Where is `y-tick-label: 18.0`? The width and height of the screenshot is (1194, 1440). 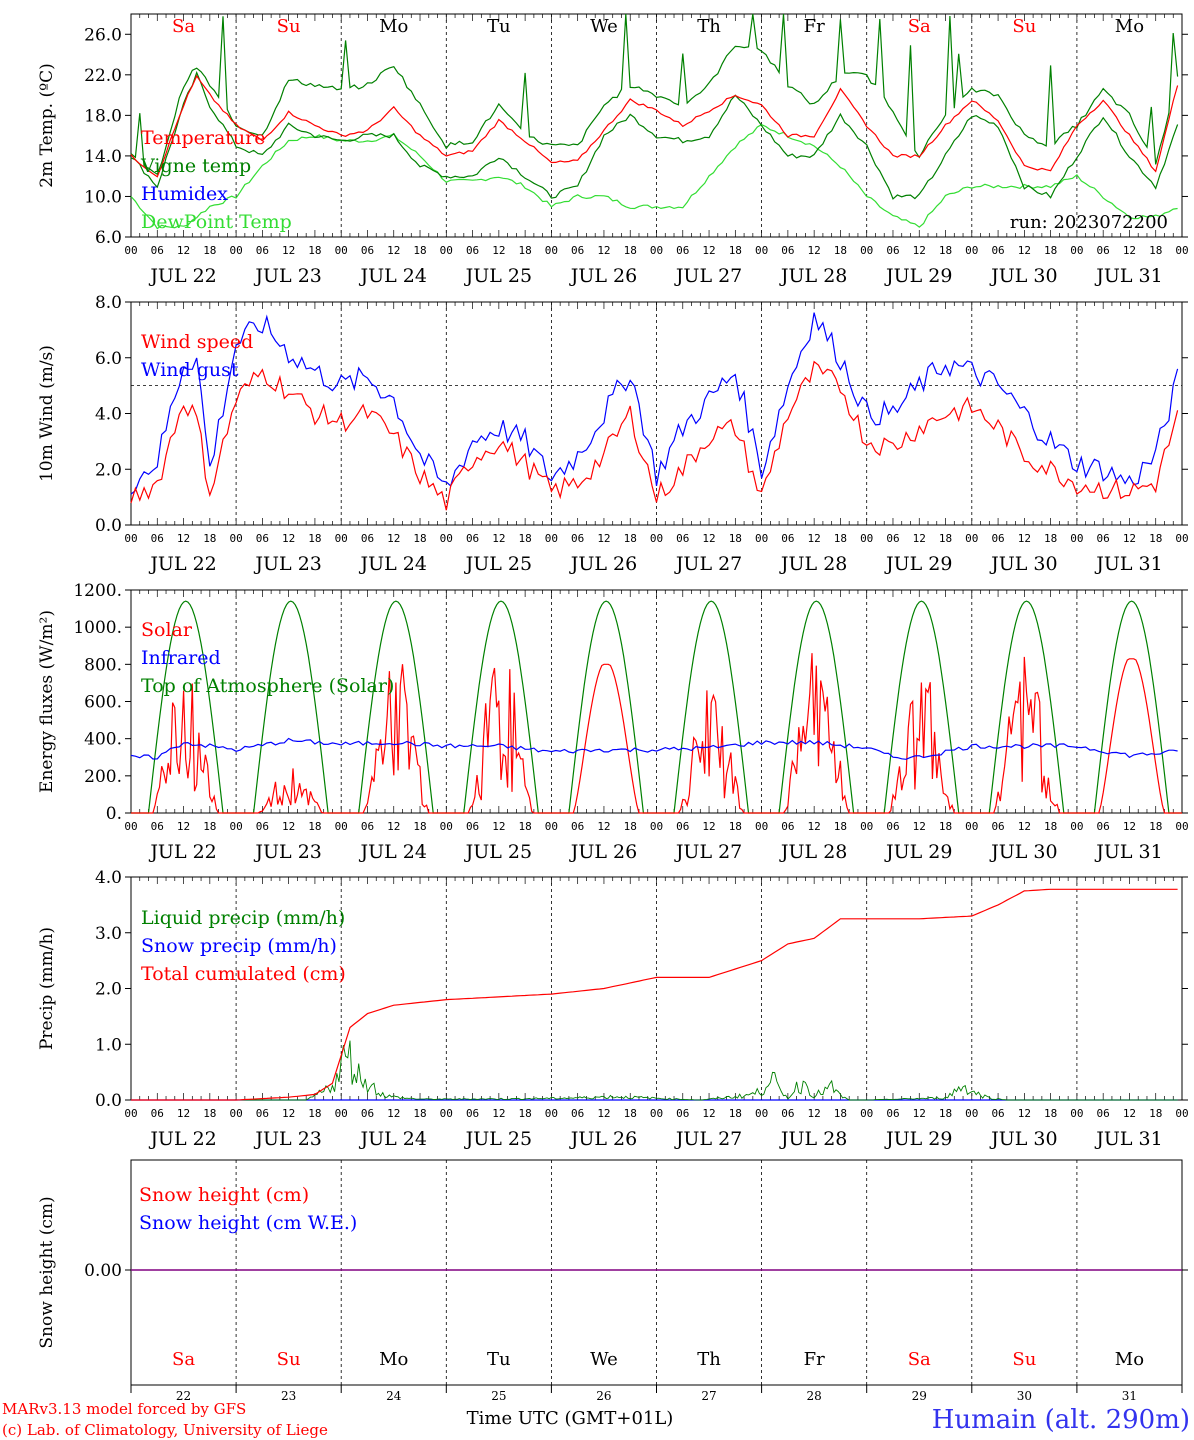 y-tick-label: 18.0 is located at coordinates (103, 116).